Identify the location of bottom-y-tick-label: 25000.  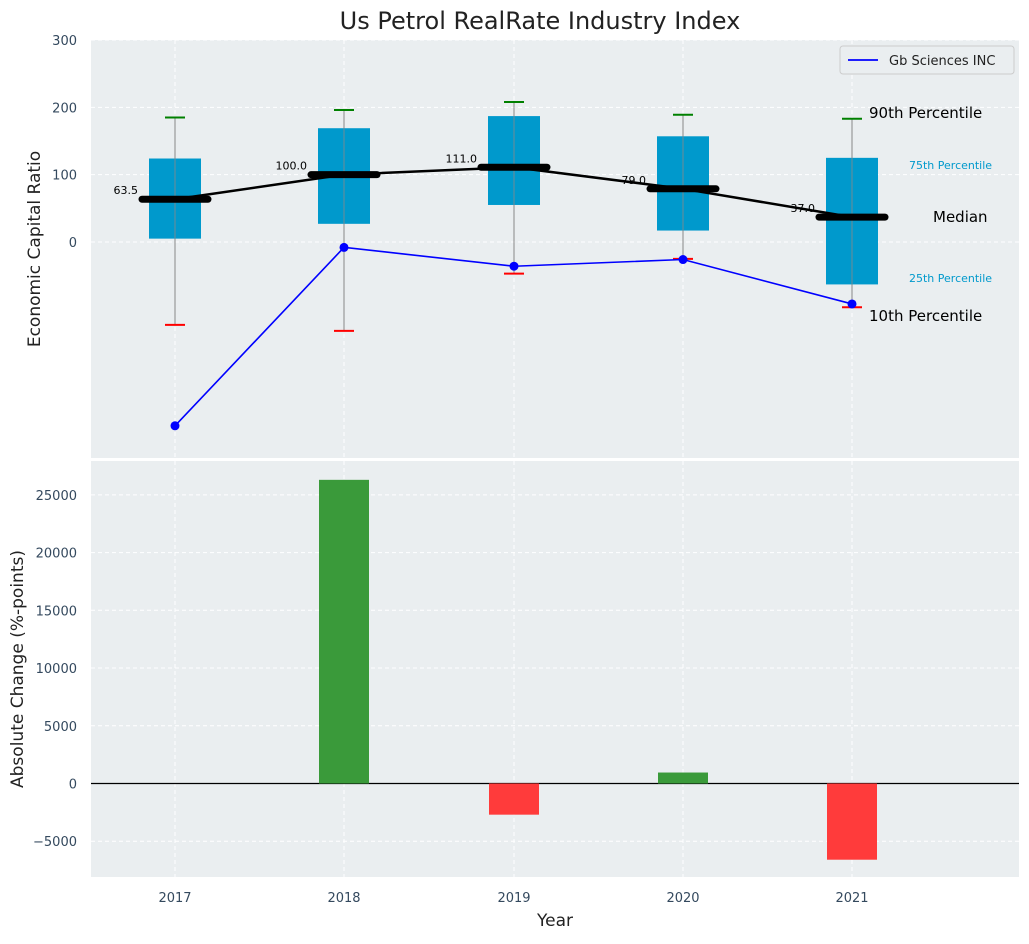
(56, 496).